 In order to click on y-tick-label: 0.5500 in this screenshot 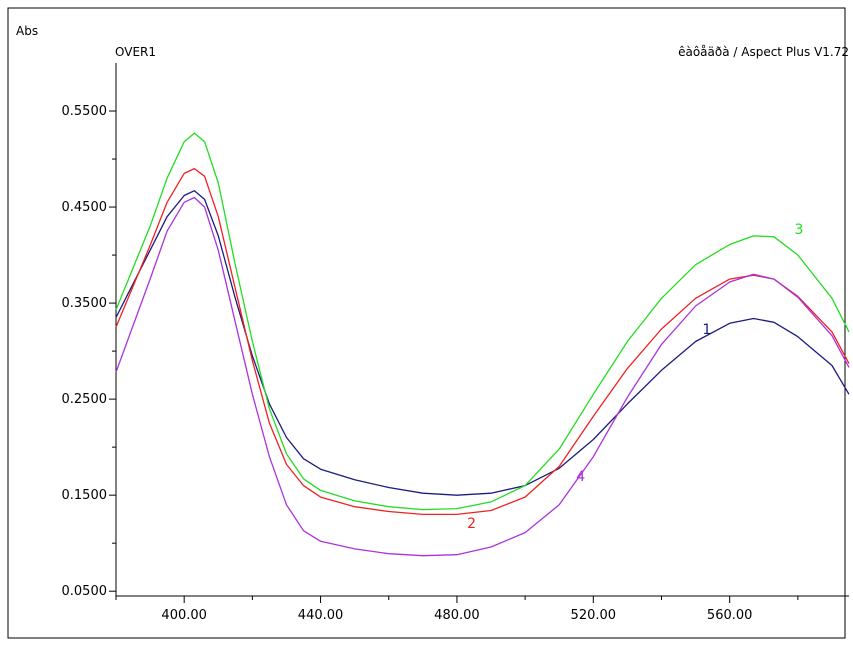, I will do `click(85, 111)`.